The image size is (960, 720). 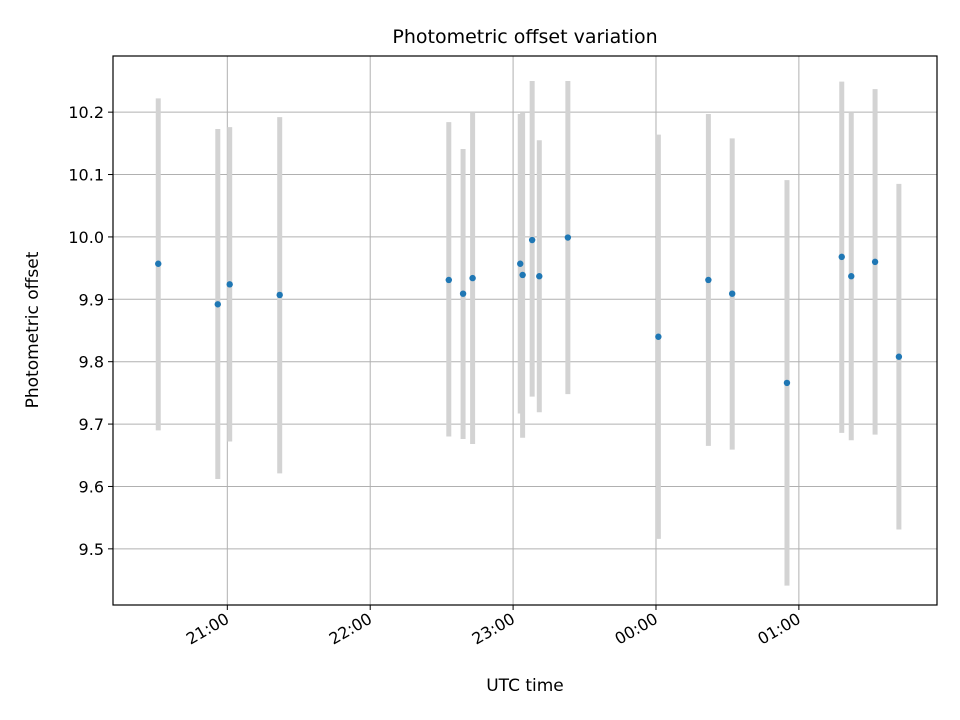 What do you see at coordinates (86, 237) in the screenshot?
I see `y-tick-label: 10.0` at bounding box center [86, 237].